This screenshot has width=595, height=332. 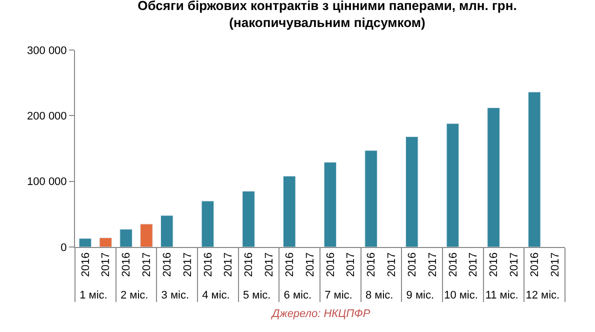 I want to click on x-tick-label: 3 міс., so click(x=175, y=296).